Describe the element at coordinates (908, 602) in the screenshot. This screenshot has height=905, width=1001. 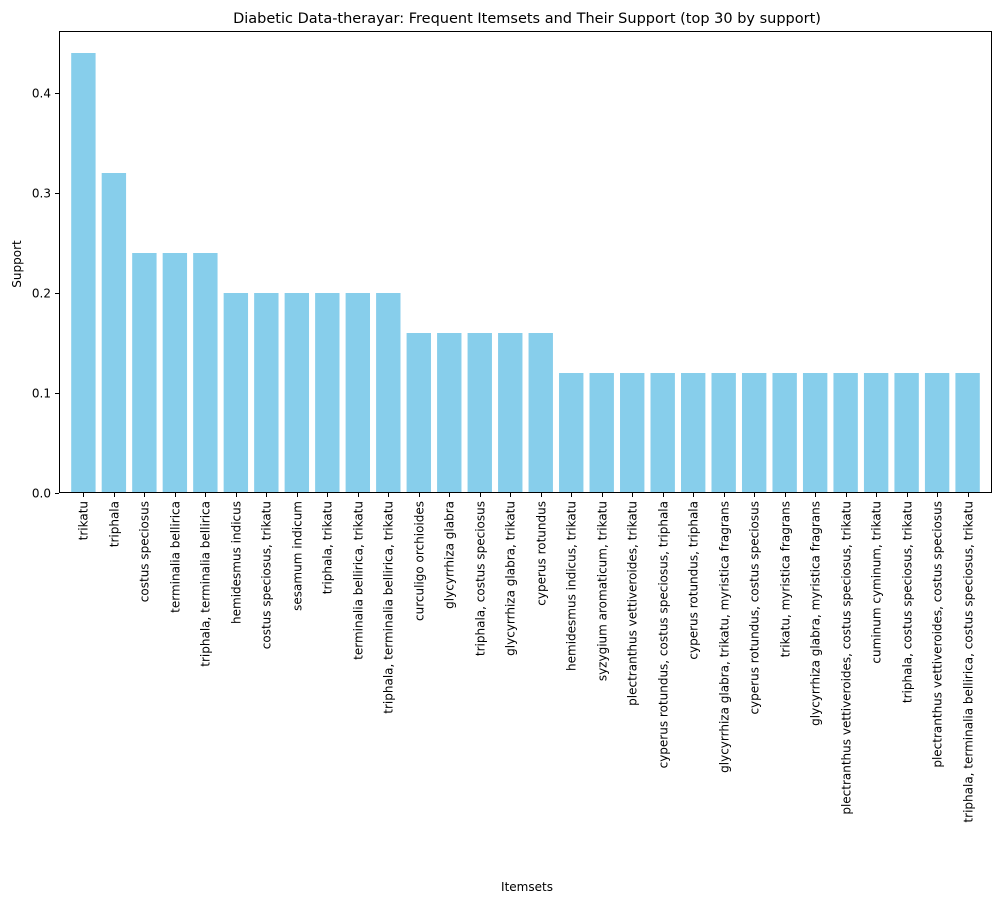
I see `x-tick-label: triphala, costus speciosus, trikatu` at that location.